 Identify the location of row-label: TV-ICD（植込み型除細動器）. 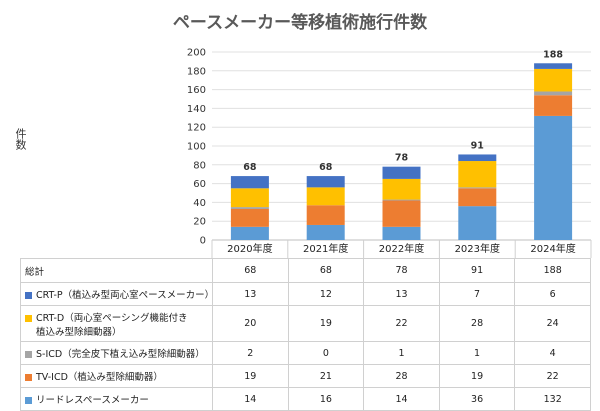
(116, 376).